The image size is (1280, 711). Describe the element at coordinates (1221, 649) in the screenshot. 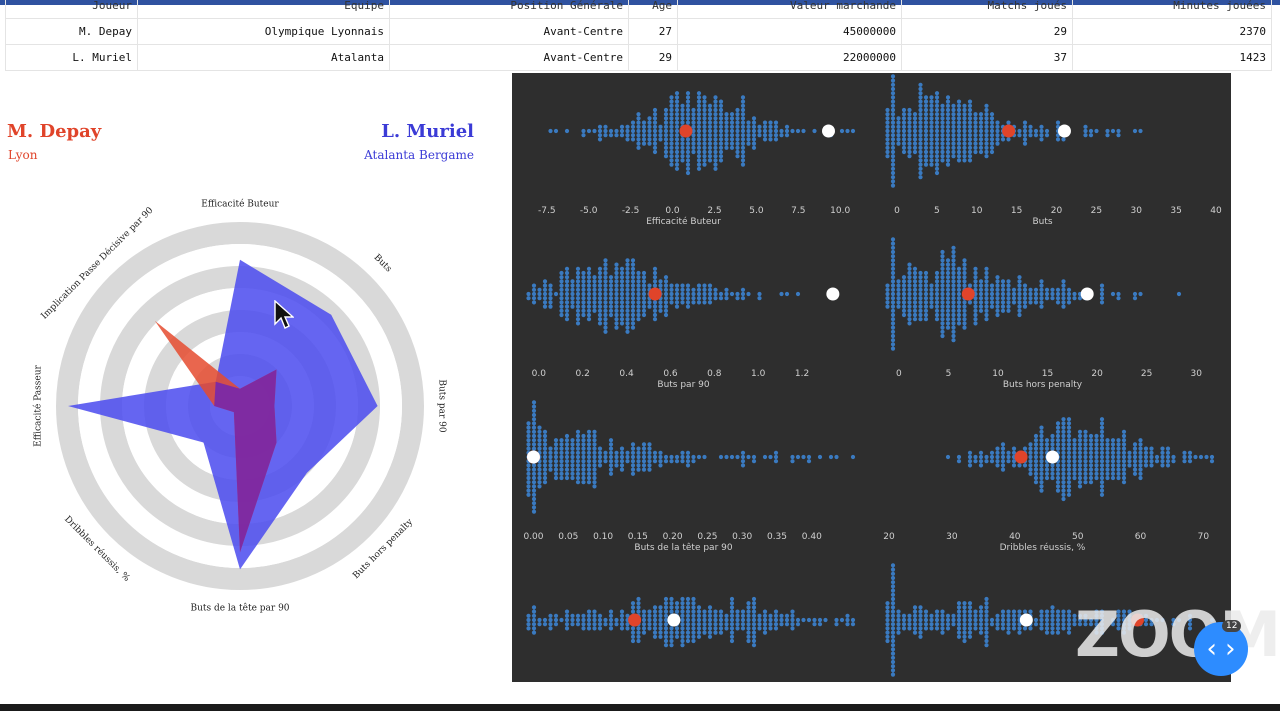

I see `slide-navigation-button: ‹ ›` at that location.